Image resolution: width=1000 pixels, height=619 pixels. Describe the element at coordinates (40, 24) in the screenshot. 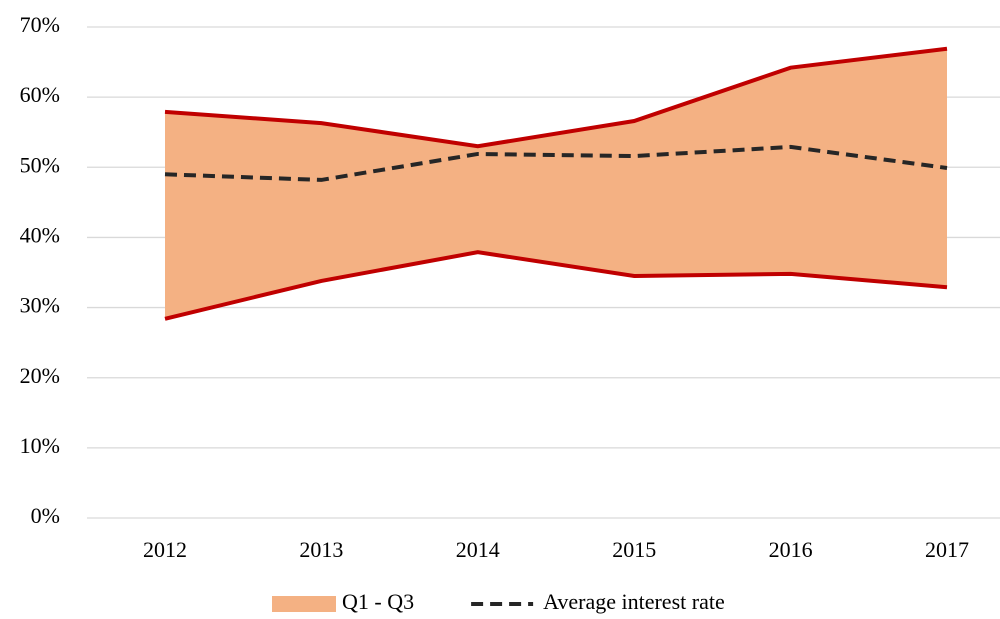

I see `y-tick-label: 70%` at that location.